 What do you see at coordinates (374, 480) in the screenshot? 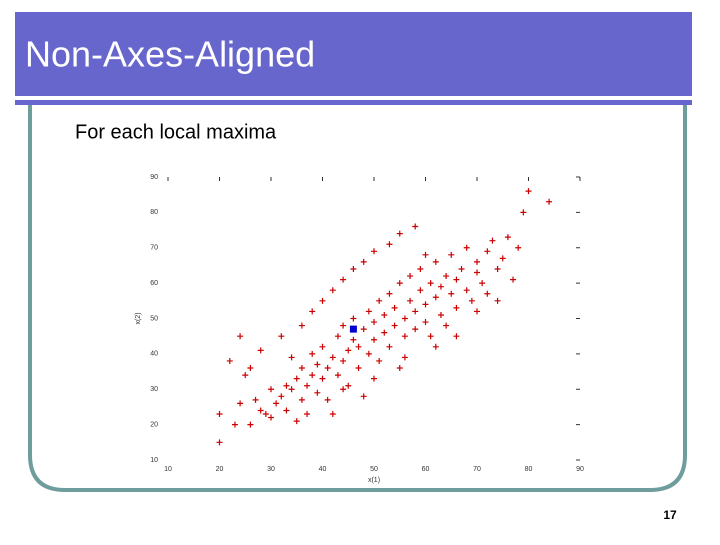
I see `x-axis-label: x(1)` at bounding box center [374, 480].